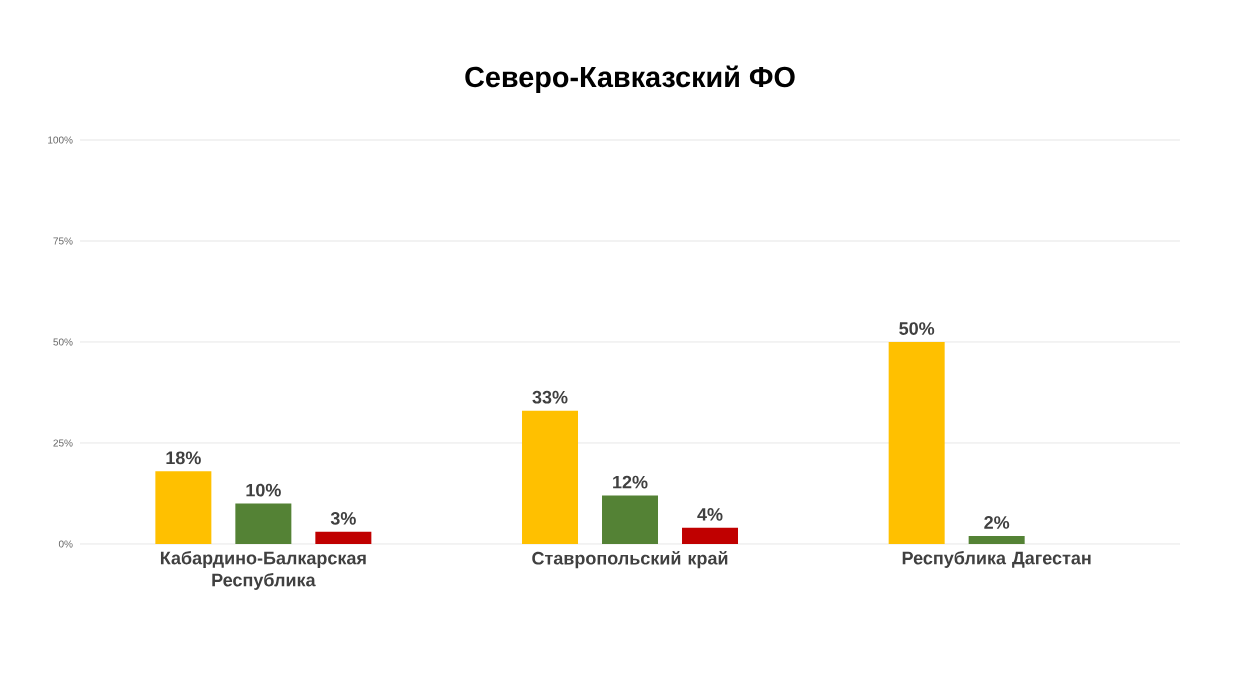 The width and height of the screenshot is (1240, 684). What do you see at coordinates (343, 518) in the screenshot?
I see `data-label: 3%` at bounding box center [343, 518].